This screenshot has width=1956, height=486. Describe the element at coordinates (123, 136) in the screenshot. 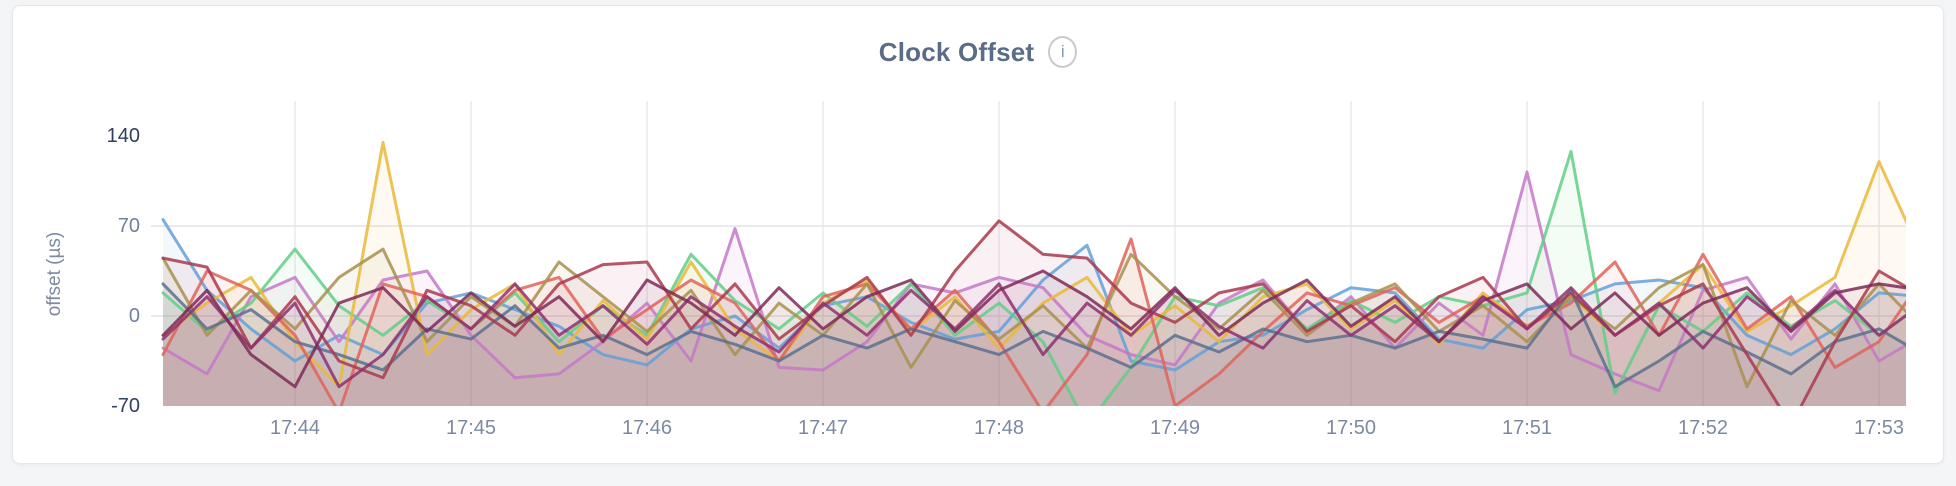

I see `y-tick-140: 140` at that location.